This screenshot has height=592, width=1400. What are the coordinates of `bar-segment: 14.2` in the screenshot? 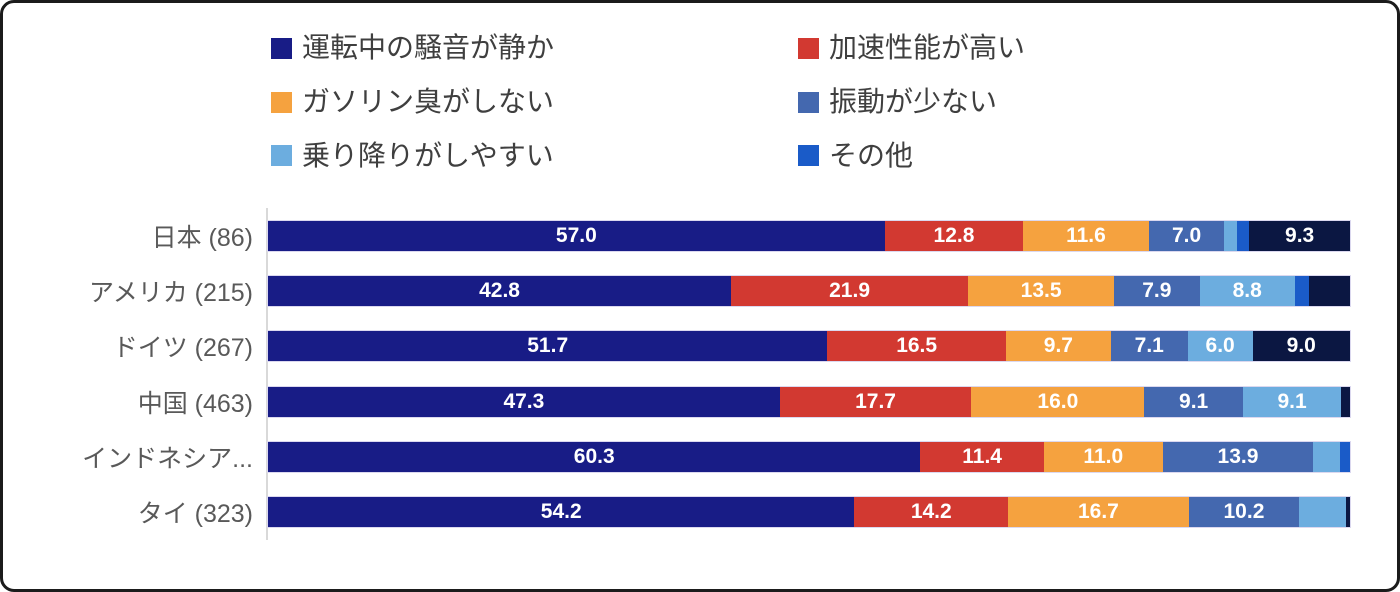 It's located at (931, 512).